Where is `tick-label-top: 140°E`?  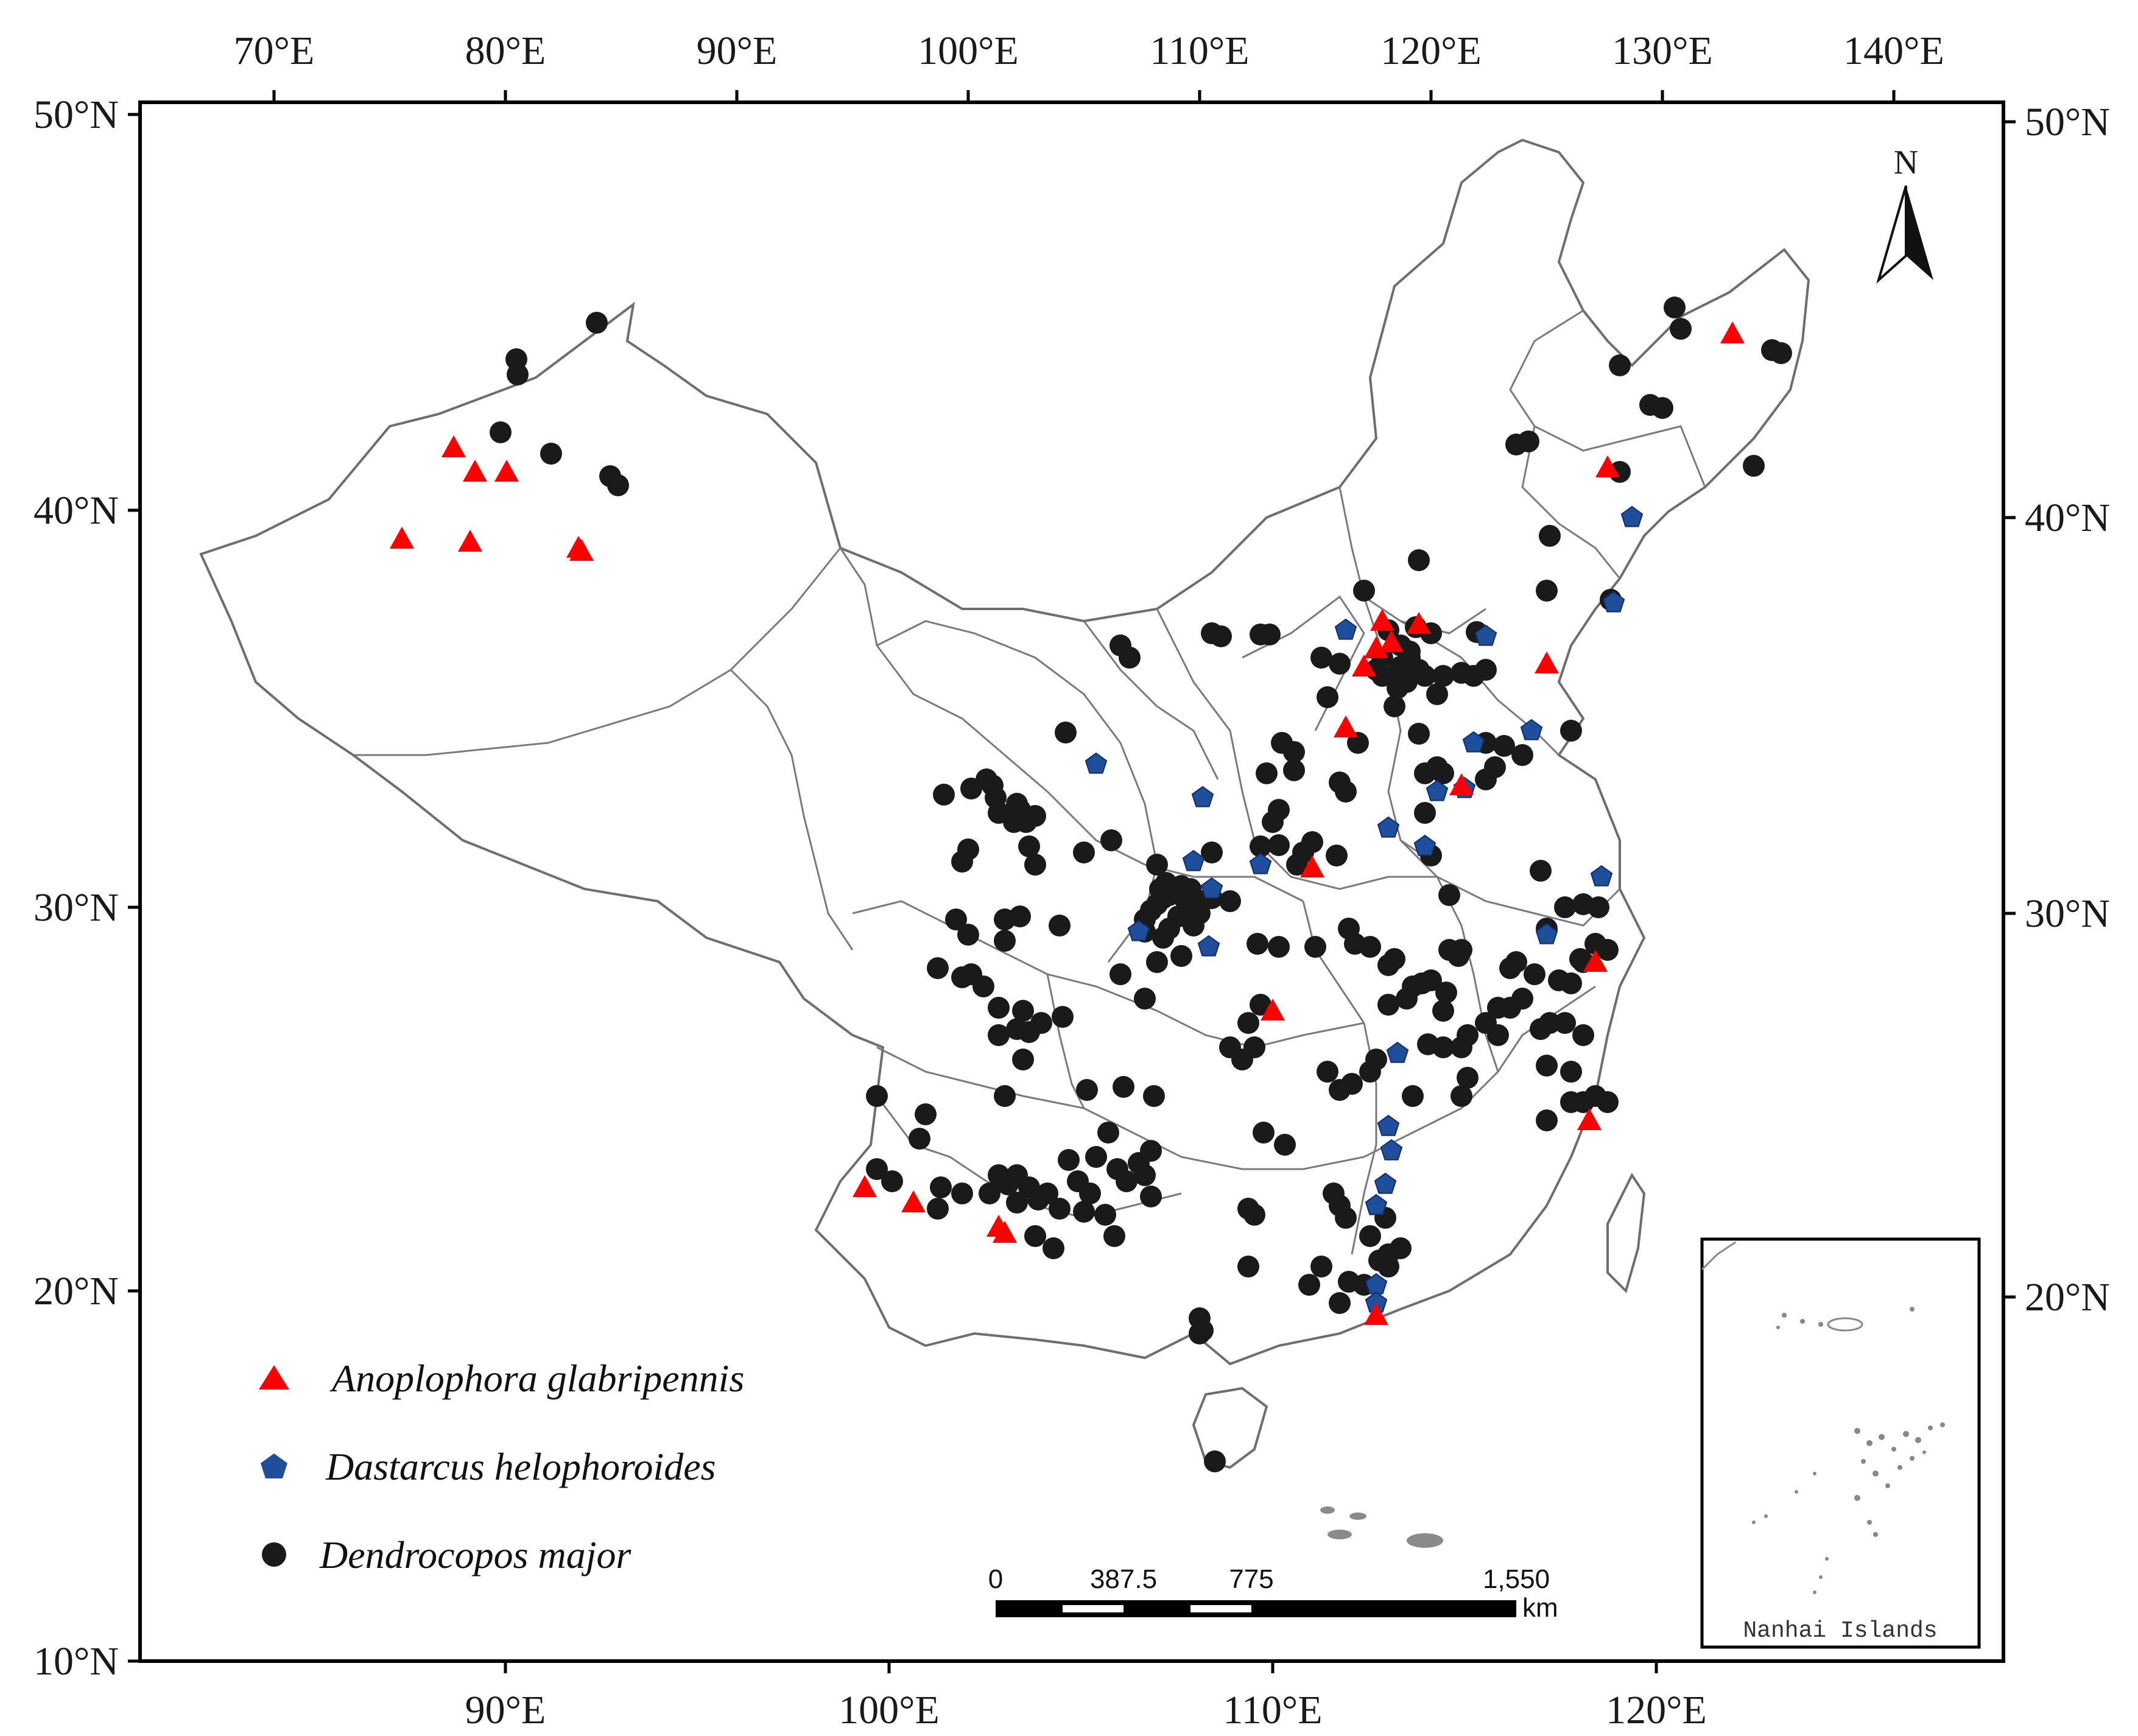
tick-label-top: 140°E is located at coordinates (1893, 51).